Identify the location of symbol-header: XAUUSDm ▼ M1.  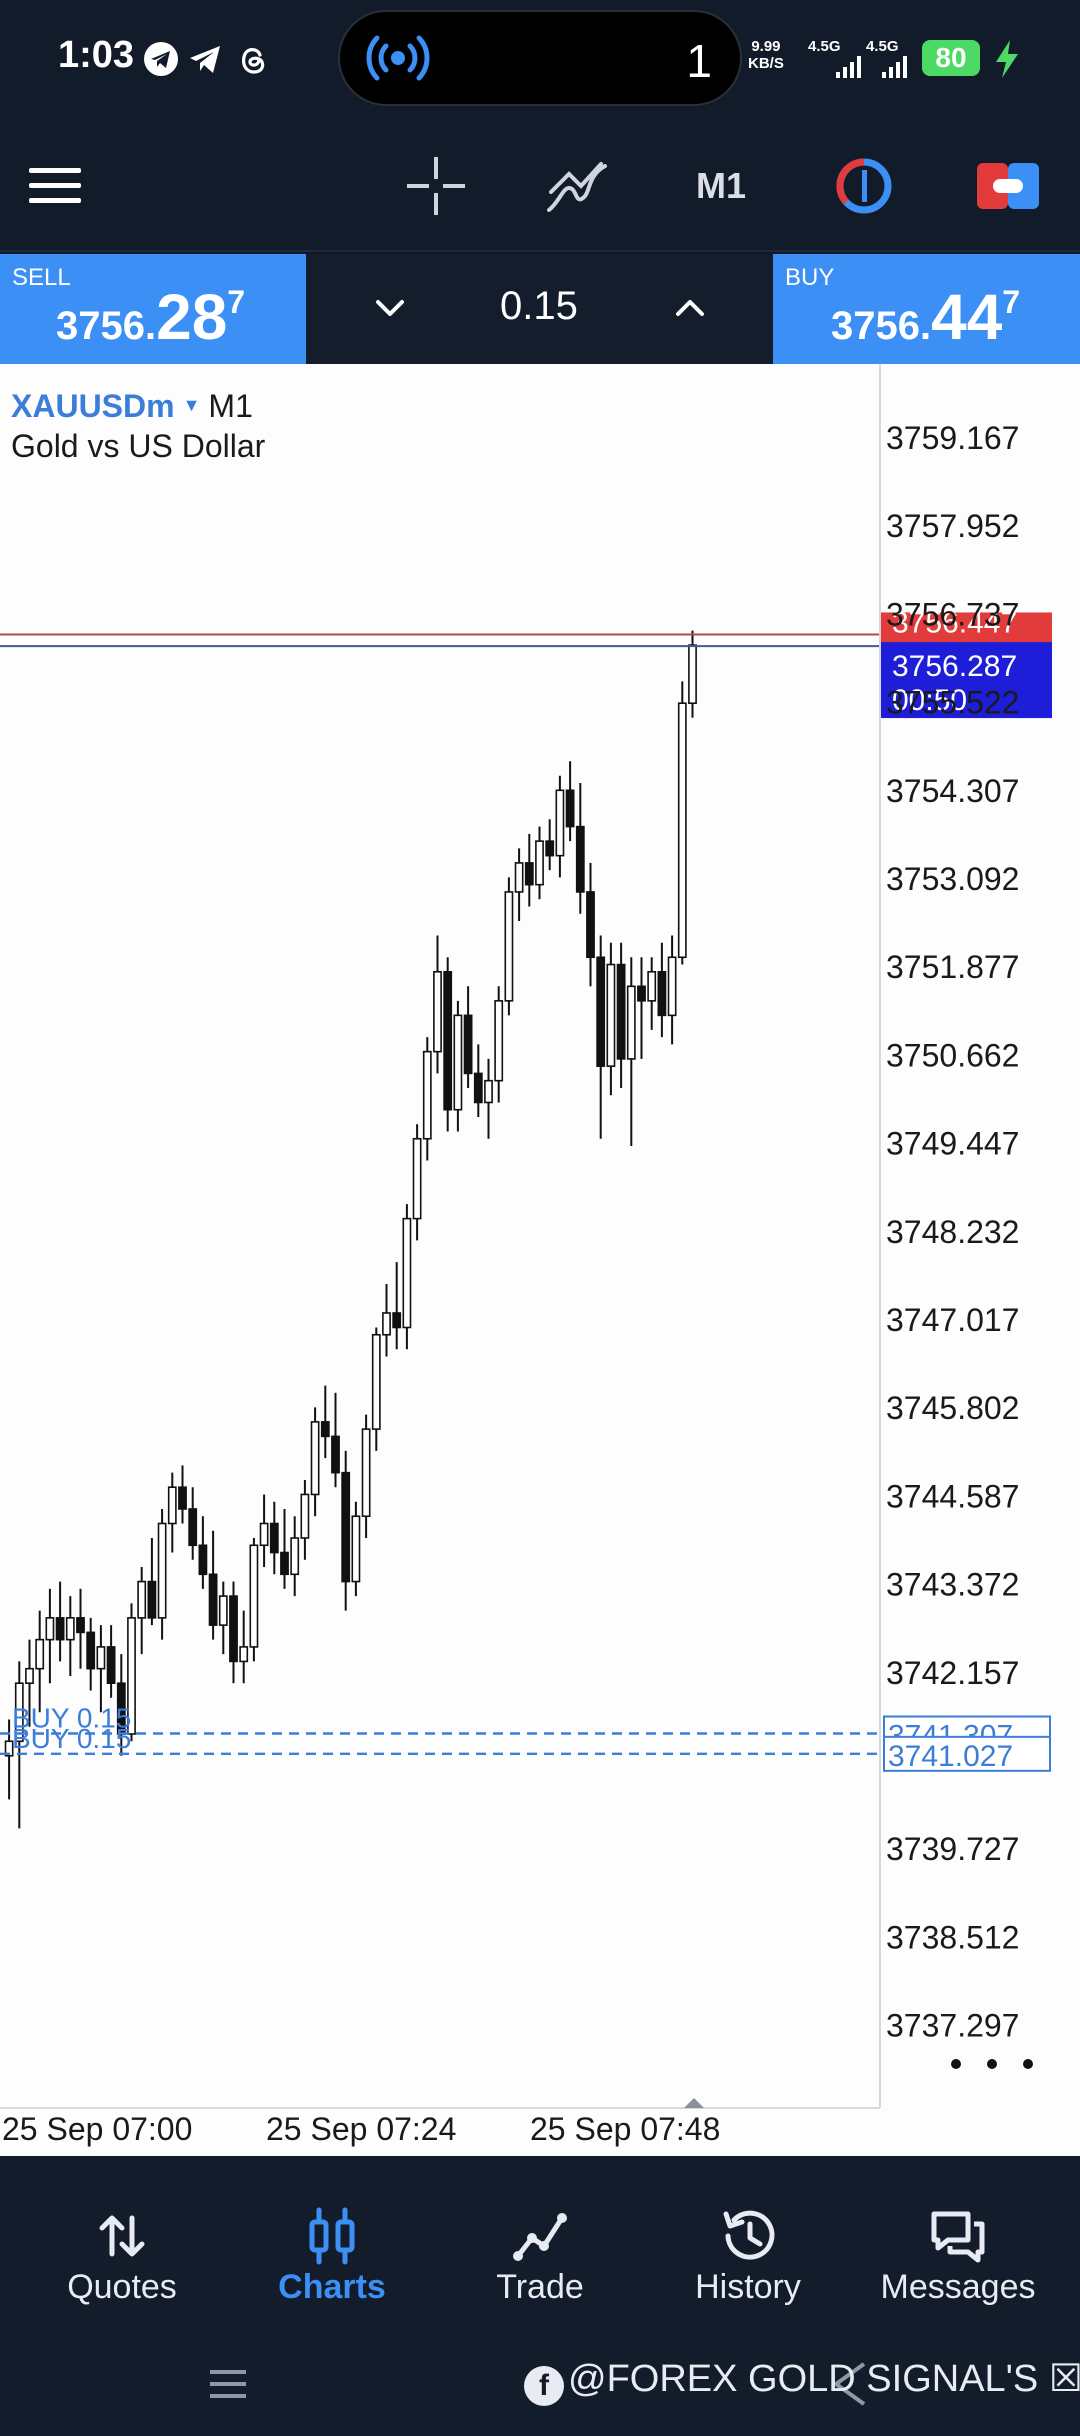
(132, 406).